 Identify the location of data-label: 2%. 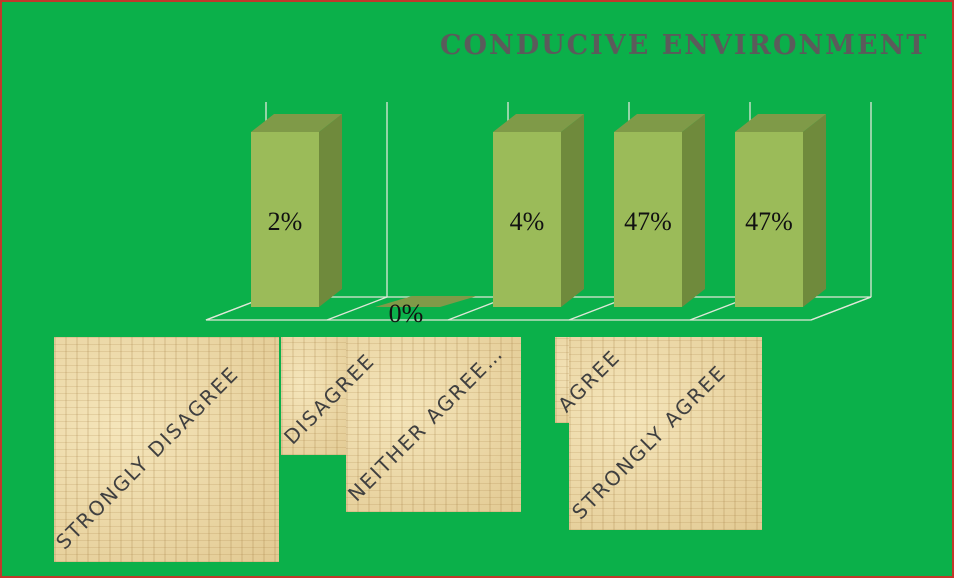
(285, 221).